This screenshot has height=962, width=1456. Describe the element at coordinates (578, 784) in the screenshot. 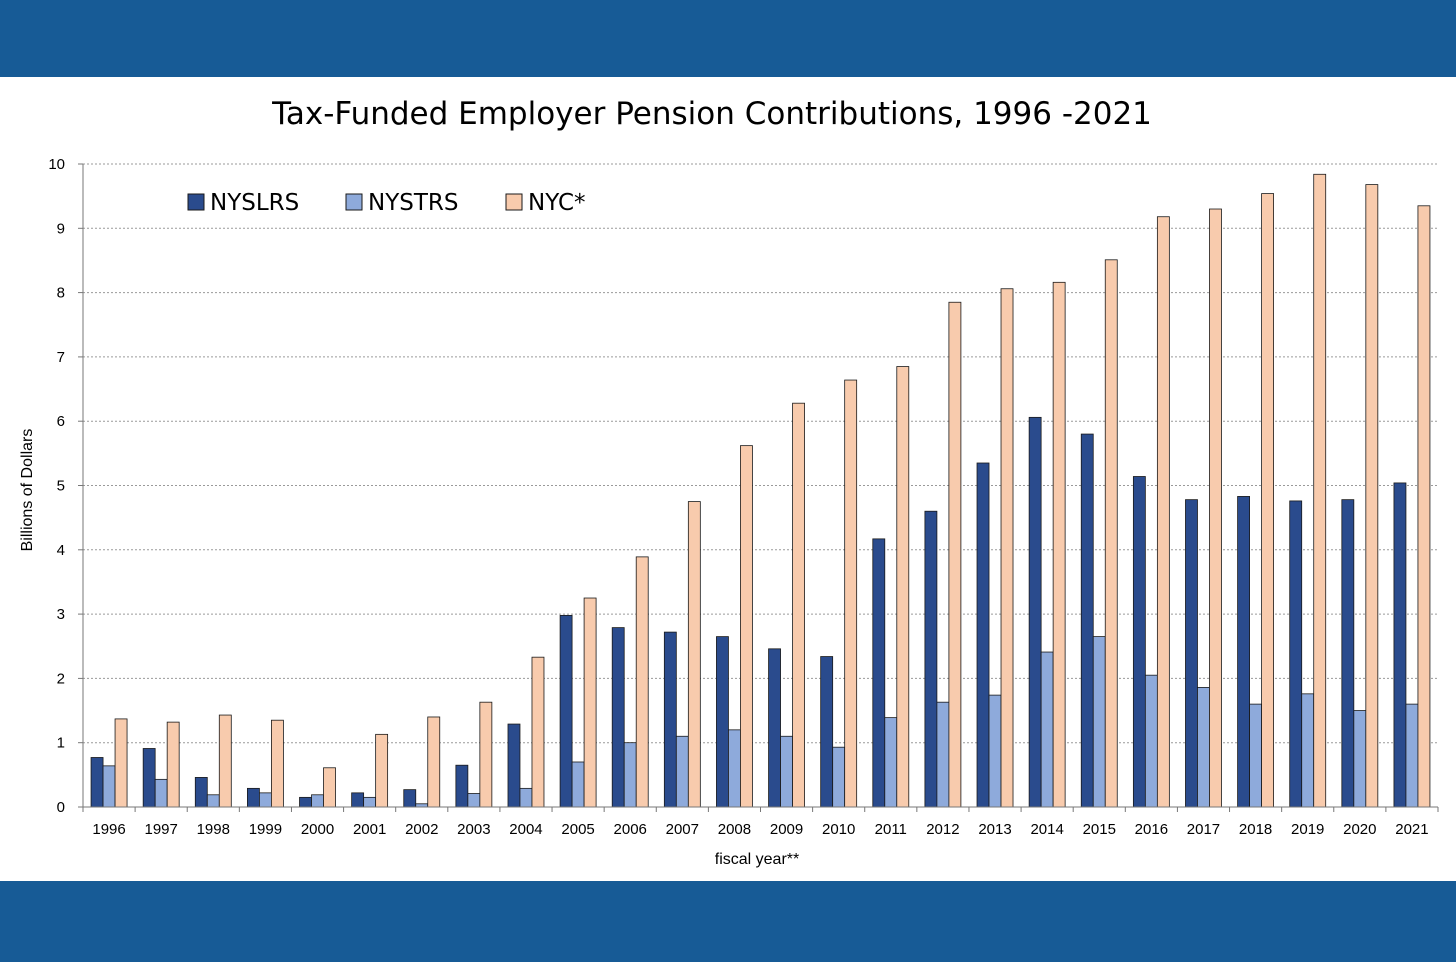

I see `bar-nystrs-2005` at that location.